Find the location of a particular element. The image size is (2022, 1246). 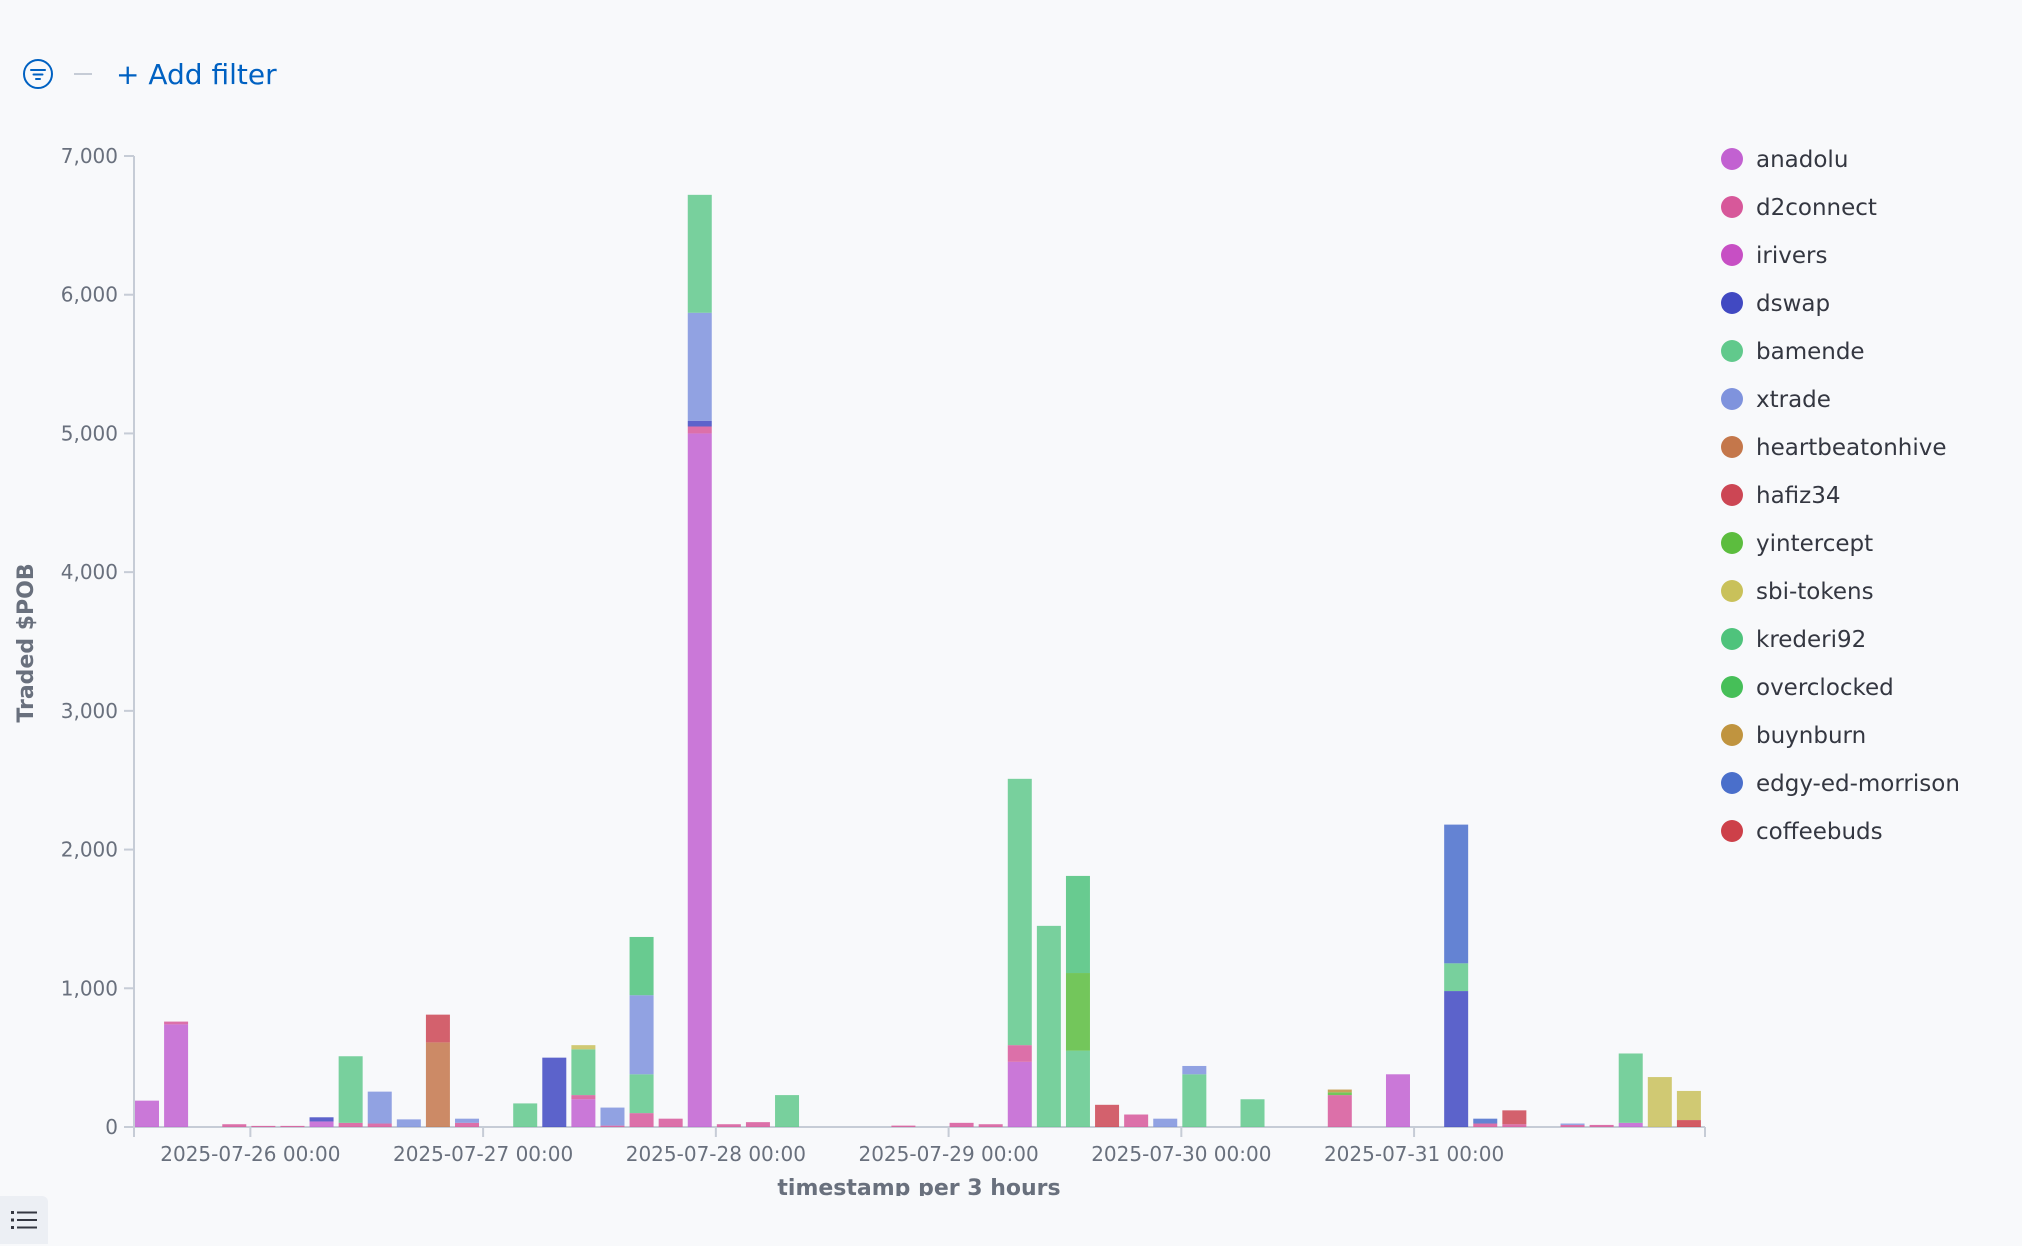

bar-segment-yintercept is located at coordinates (1077, 1012).